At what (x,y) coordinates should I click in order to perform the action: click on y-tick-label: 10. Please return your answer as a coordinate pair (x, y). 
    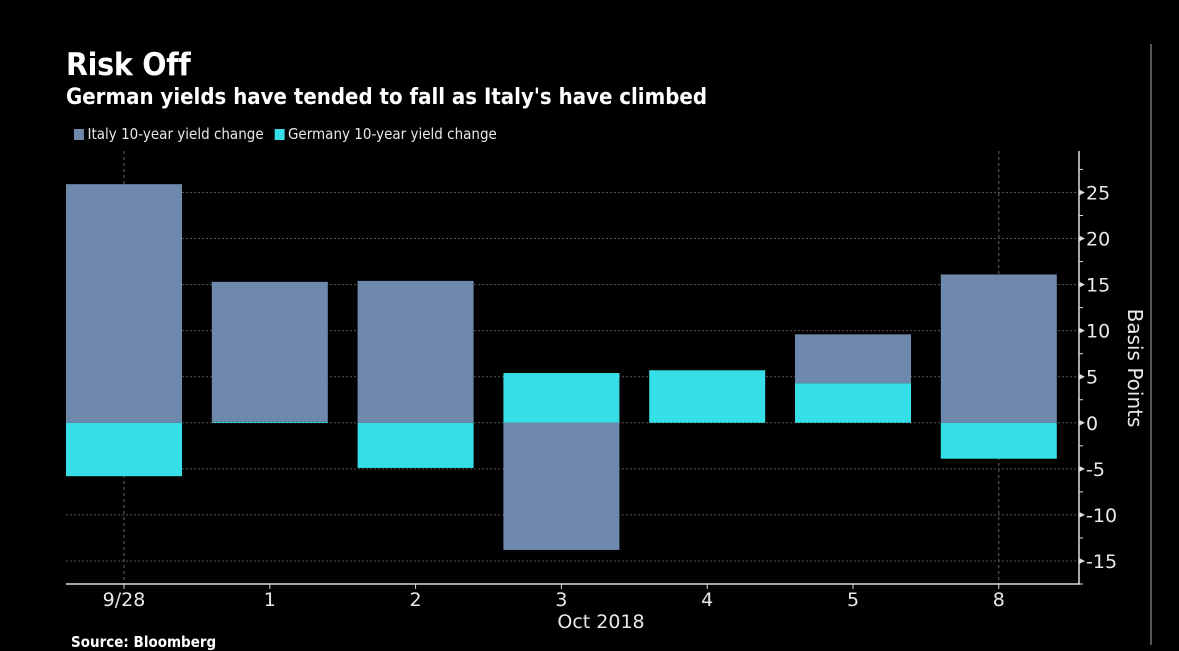
    Looking at the image, I should click on (1098, 332).